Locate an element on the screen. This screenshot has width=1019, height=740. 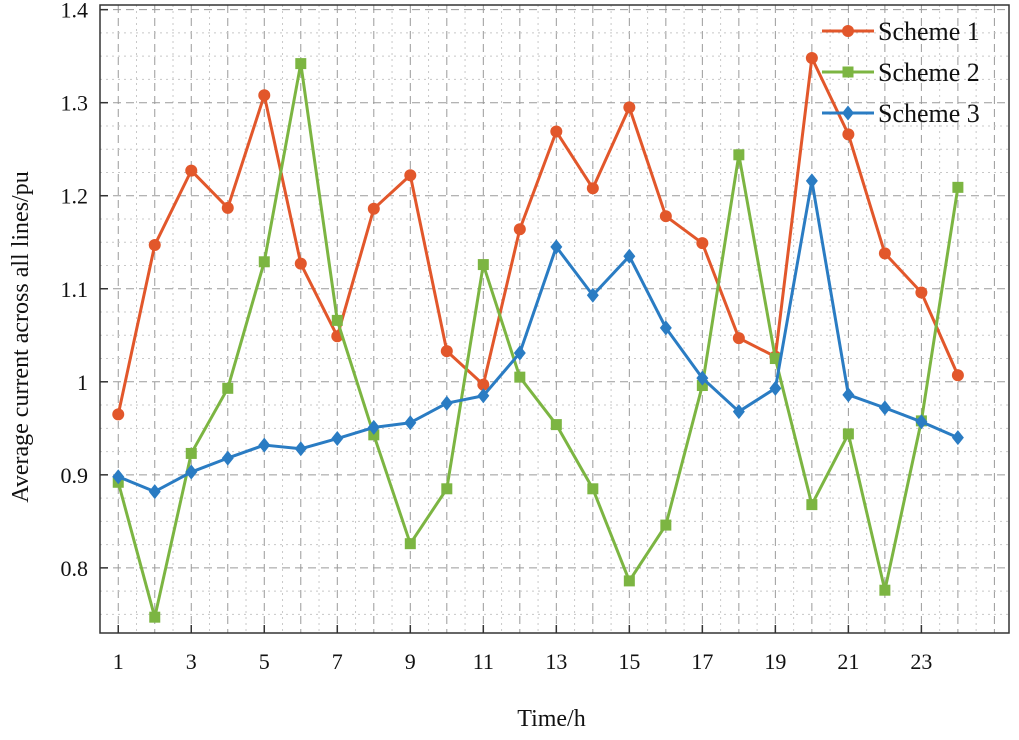
x-tick-label: 21 is located at coordinates (848, 661).